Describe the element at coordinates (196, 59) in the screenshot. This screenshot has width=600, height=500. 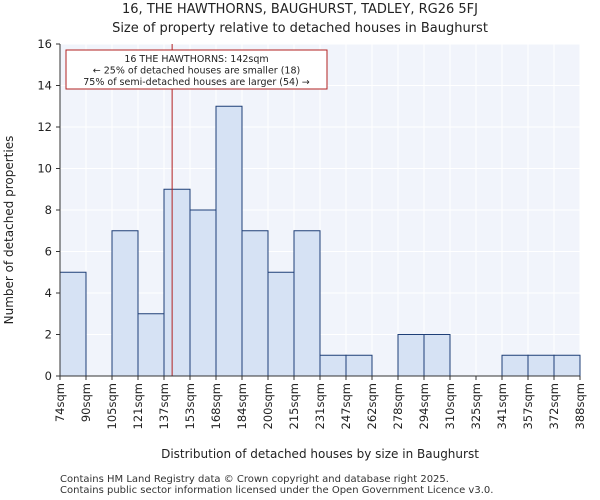
I see `annotation-line: 16 THE HAWTHORNS: 142sqm` at that location.